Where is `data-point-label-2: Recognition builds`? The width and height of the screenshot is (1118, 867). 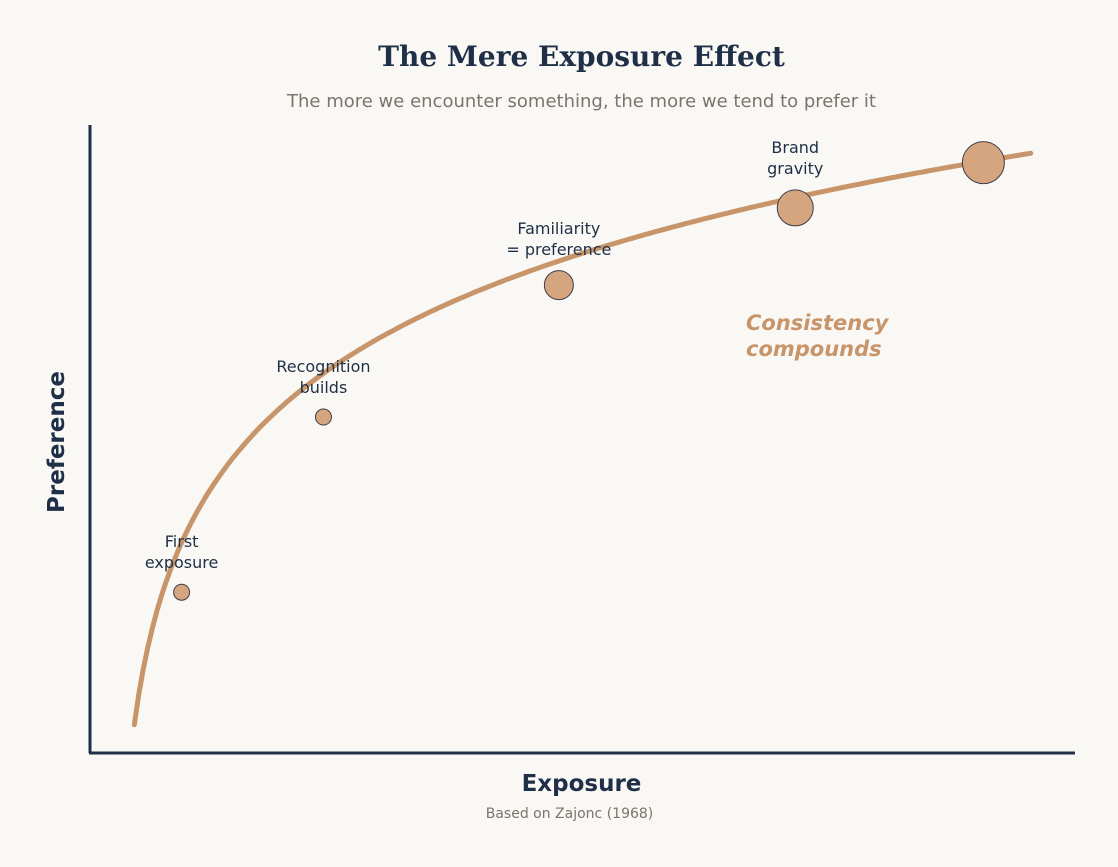
data-point-label-2: Recognition builds is located at coordinates (323, 377).